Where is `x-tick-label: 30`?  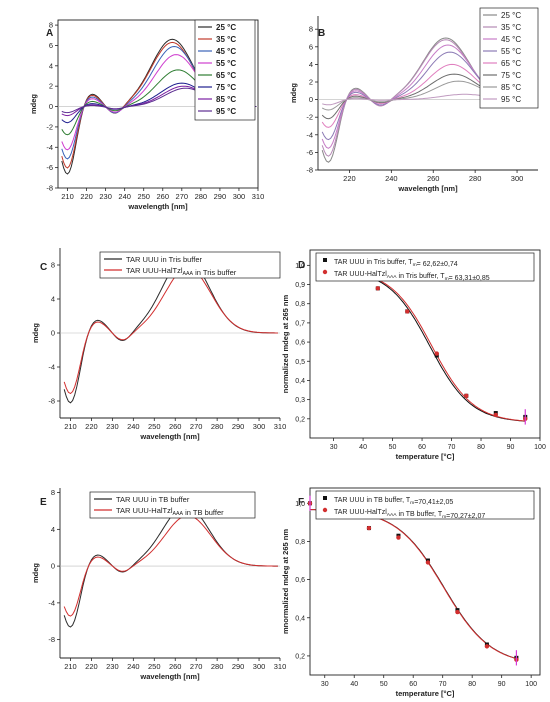 x-tick-label: 30 is located at coordinates (334, 447).